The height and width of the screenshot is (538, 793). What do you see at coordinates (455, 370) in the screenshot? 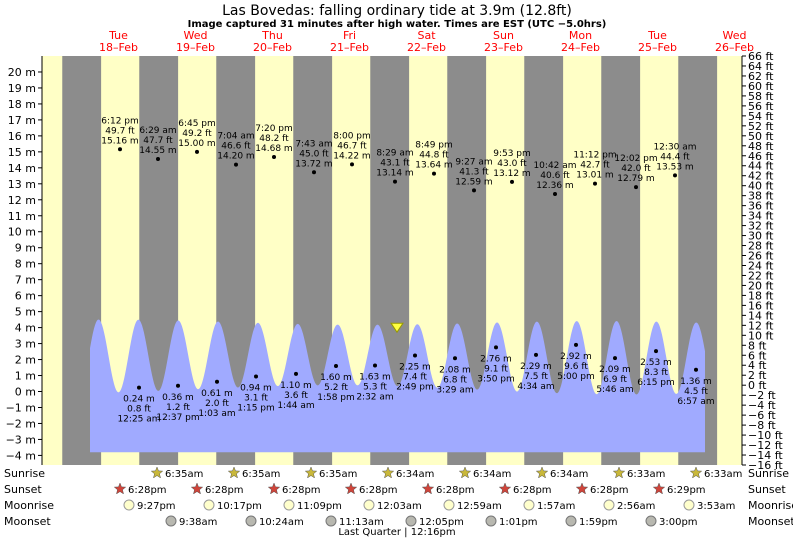
I see `low-tide-m: 2.08 m` at bounding box center [455, 370].